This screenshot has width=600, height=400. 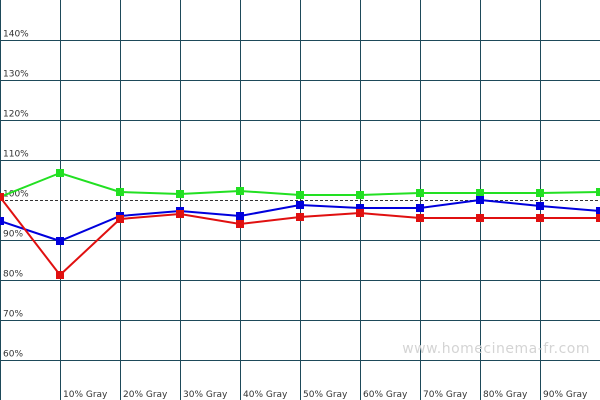 What do you see at coordinates (13, 235) in the screenshot?
I see `y-tick-label: 90%` at bounding box center [13, 235].